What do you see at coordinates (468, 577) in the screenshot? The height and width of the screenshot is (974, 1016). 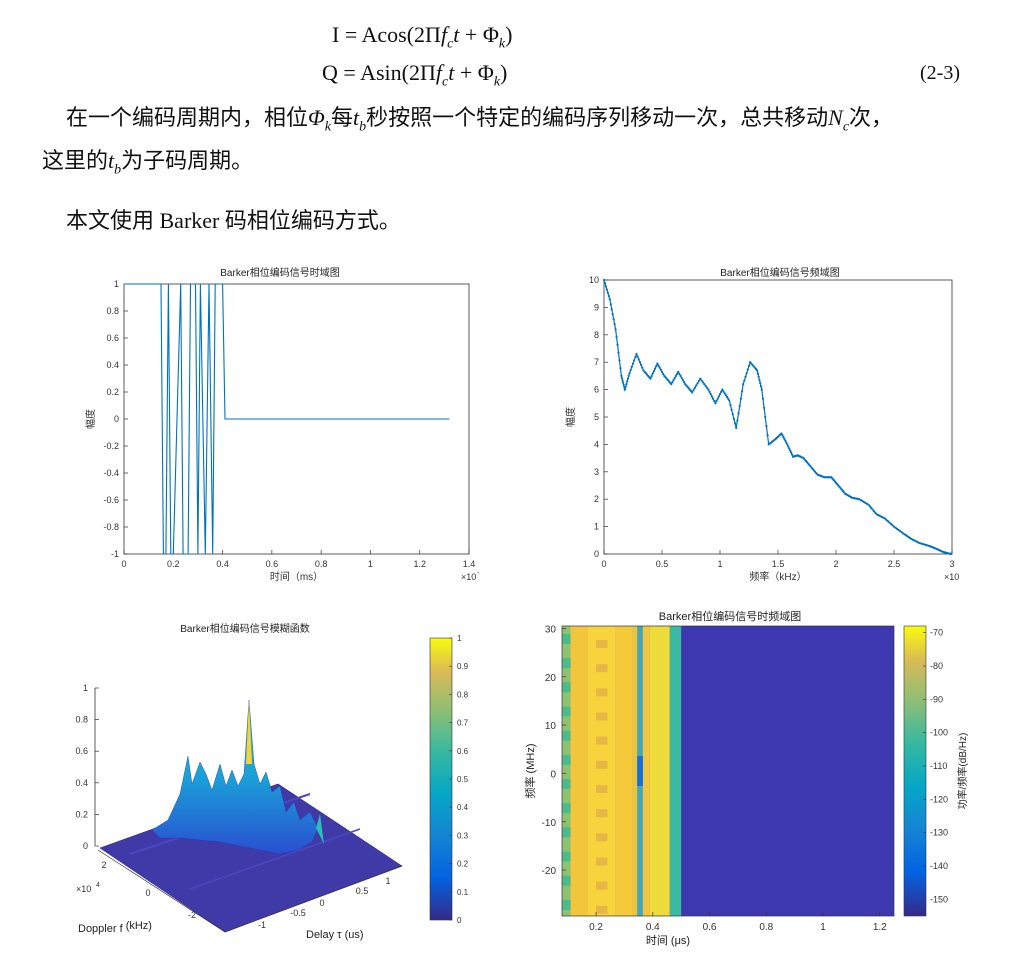 I see `x-exponent: ×10` at bounding box center [468, 577].